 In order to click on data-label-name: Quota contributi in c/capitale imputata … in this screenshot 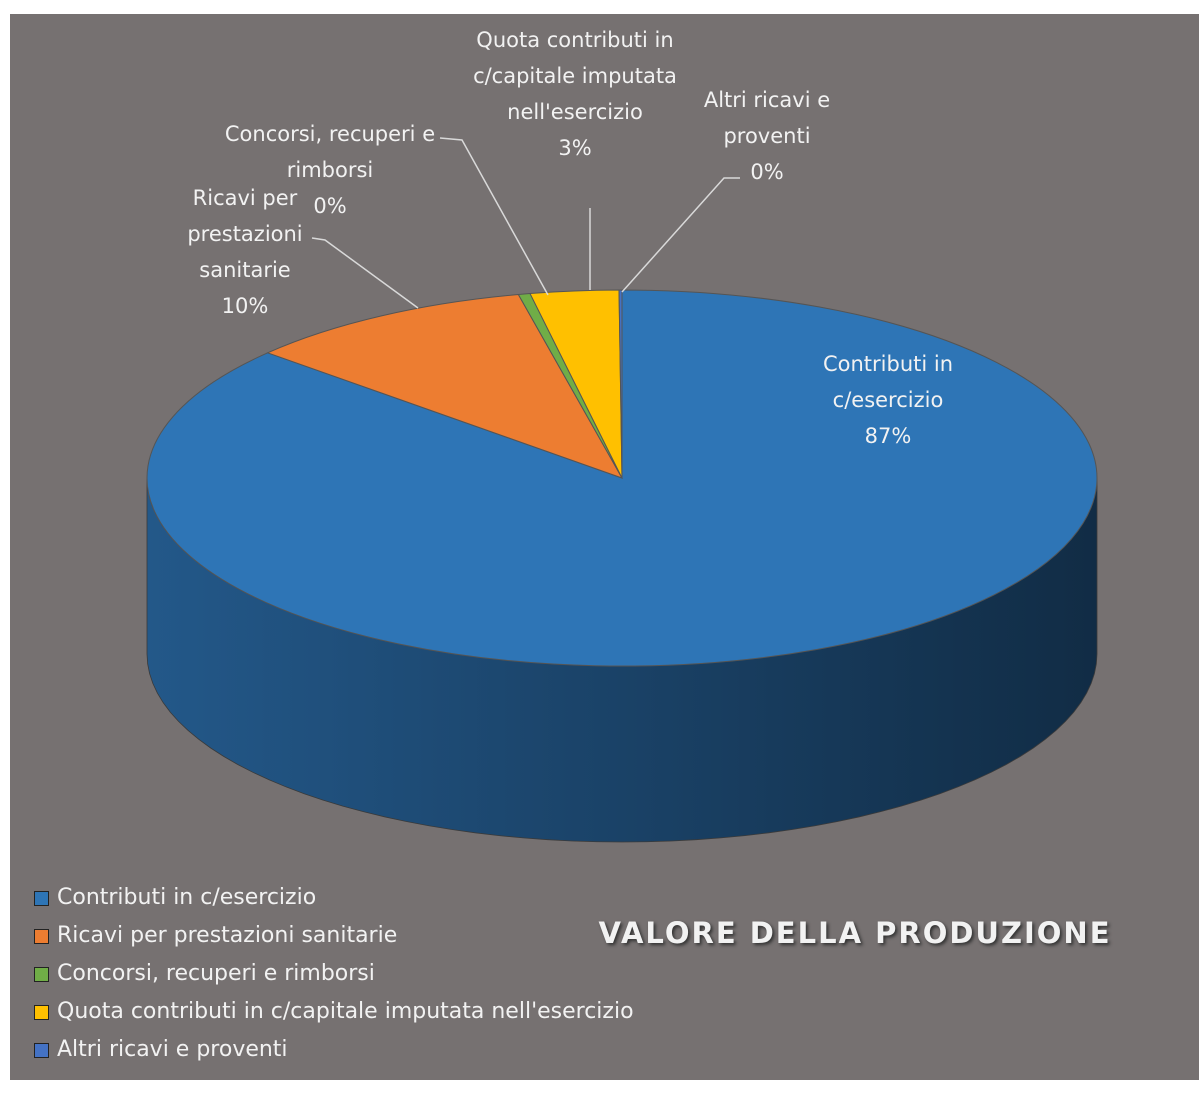, I will do `click(575, 76)`.